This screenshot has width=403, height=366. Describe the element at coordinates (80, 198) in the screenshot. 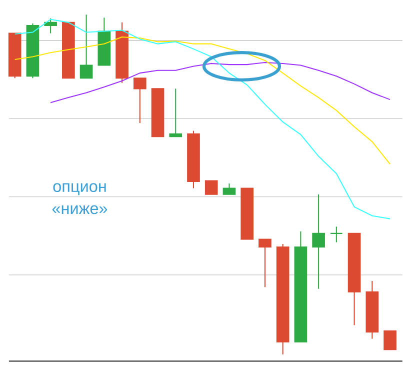

I see `annotation: опцион «ниже»` at that location.